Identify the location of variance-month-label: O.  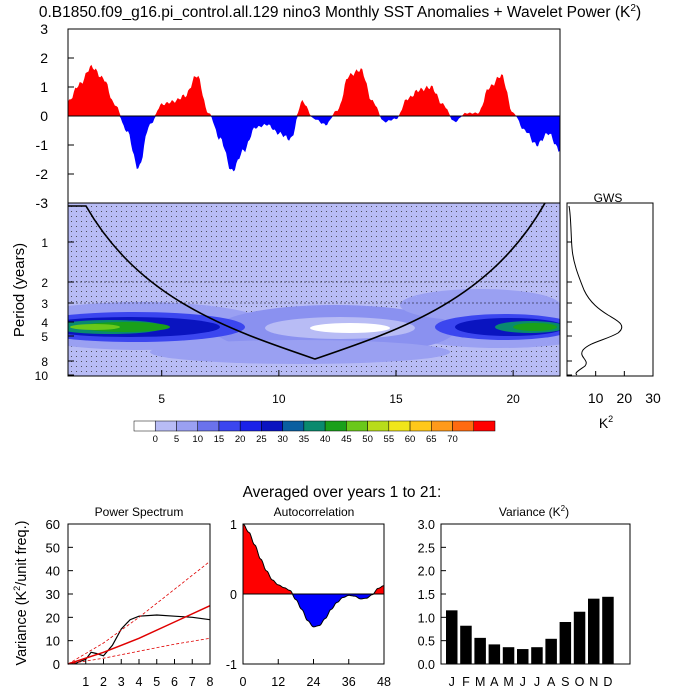
(580, 682).